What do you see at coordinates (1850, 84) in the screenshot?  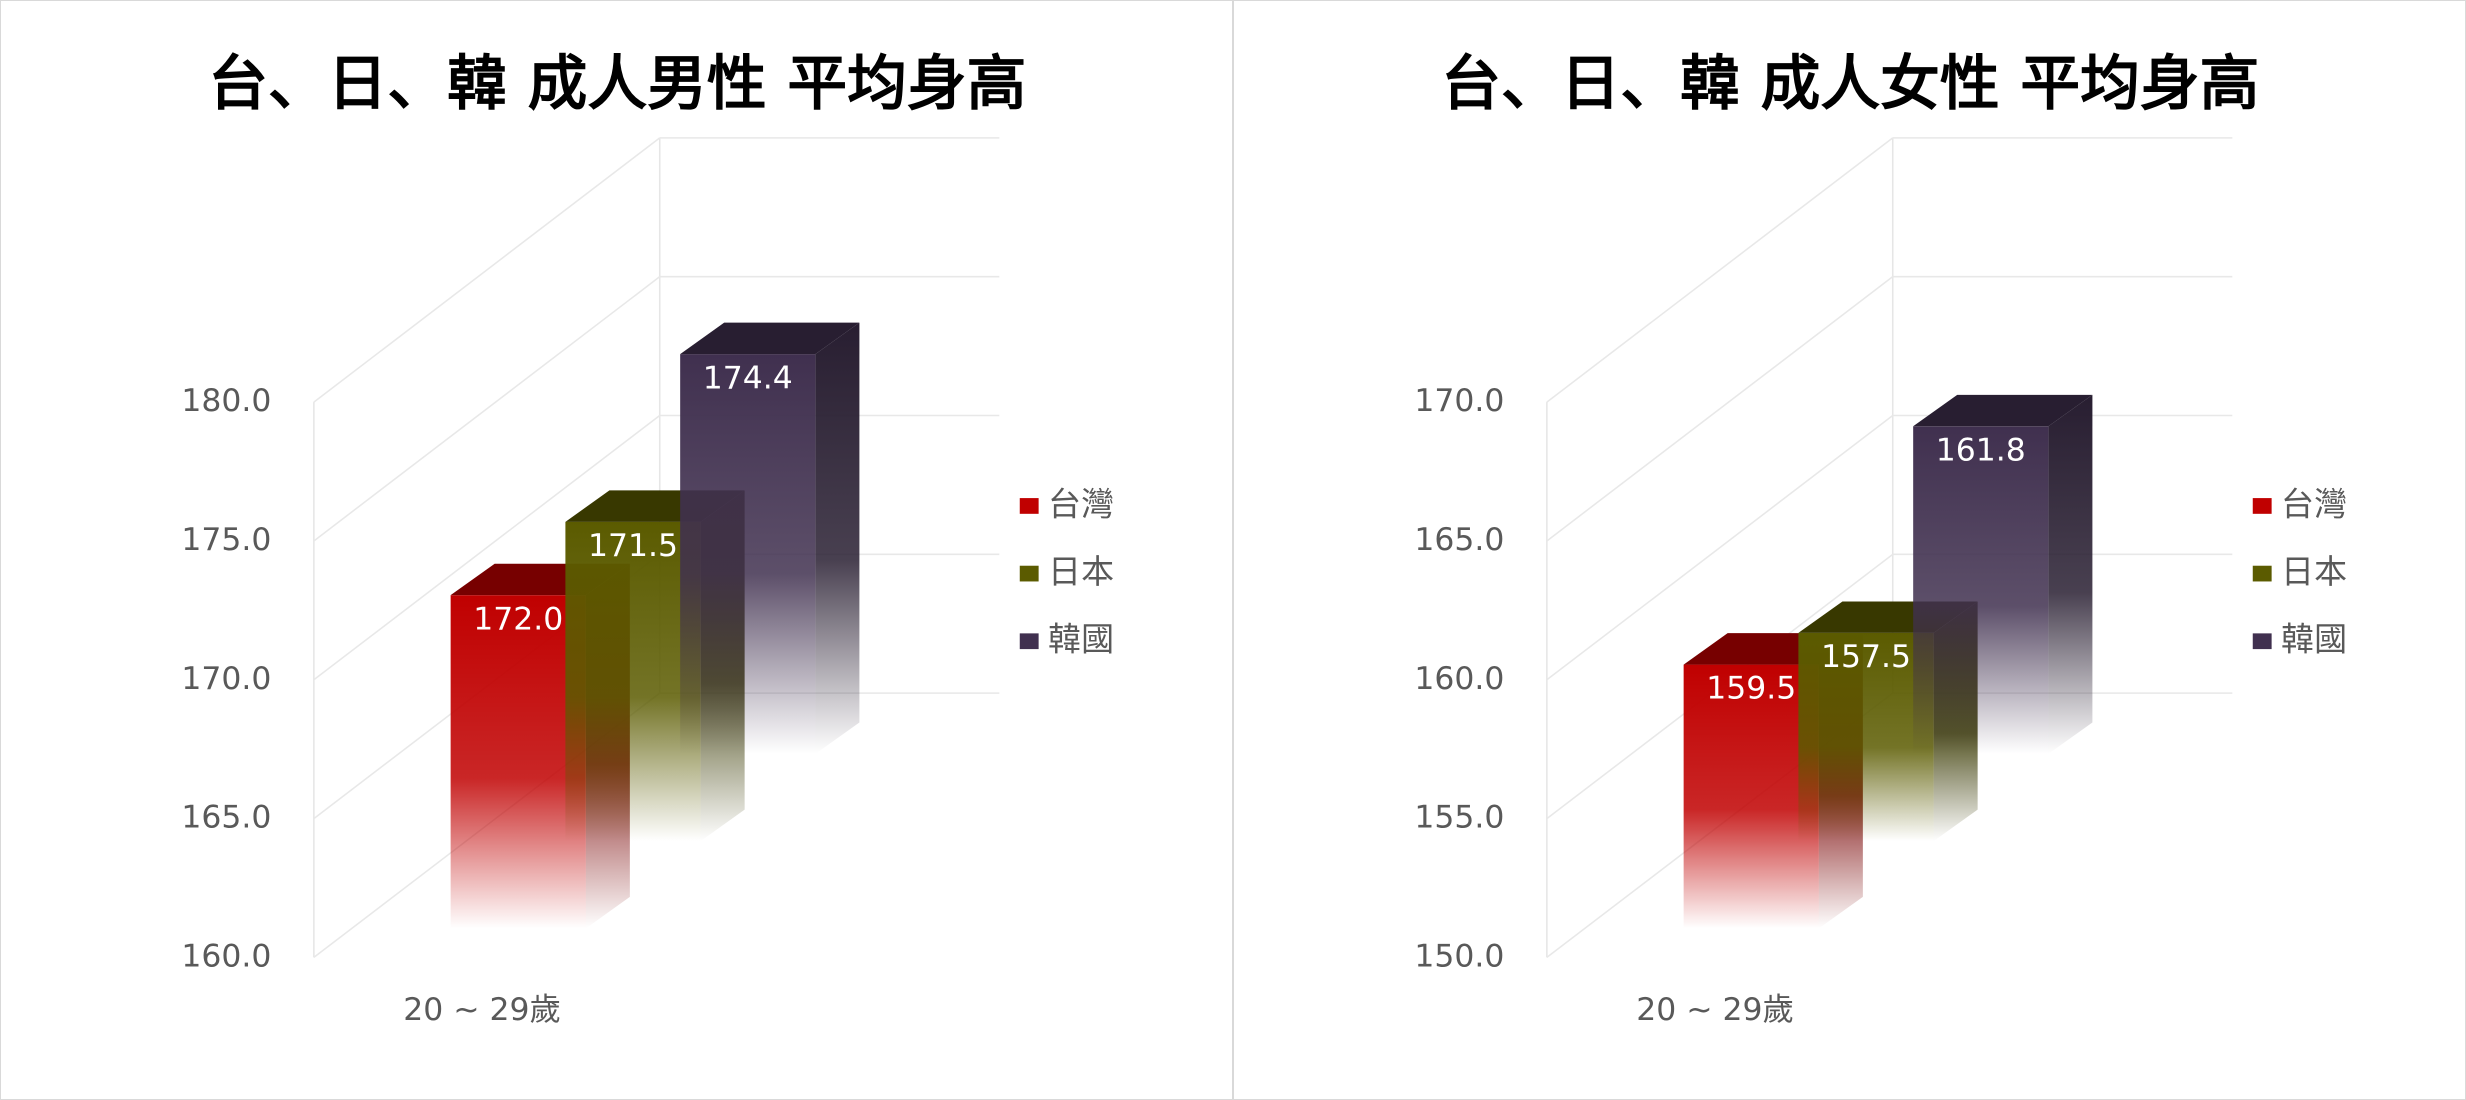 I see `chart-title: 台、日、韓 成人女性 平均身高` at bounding box center [1850, 84].